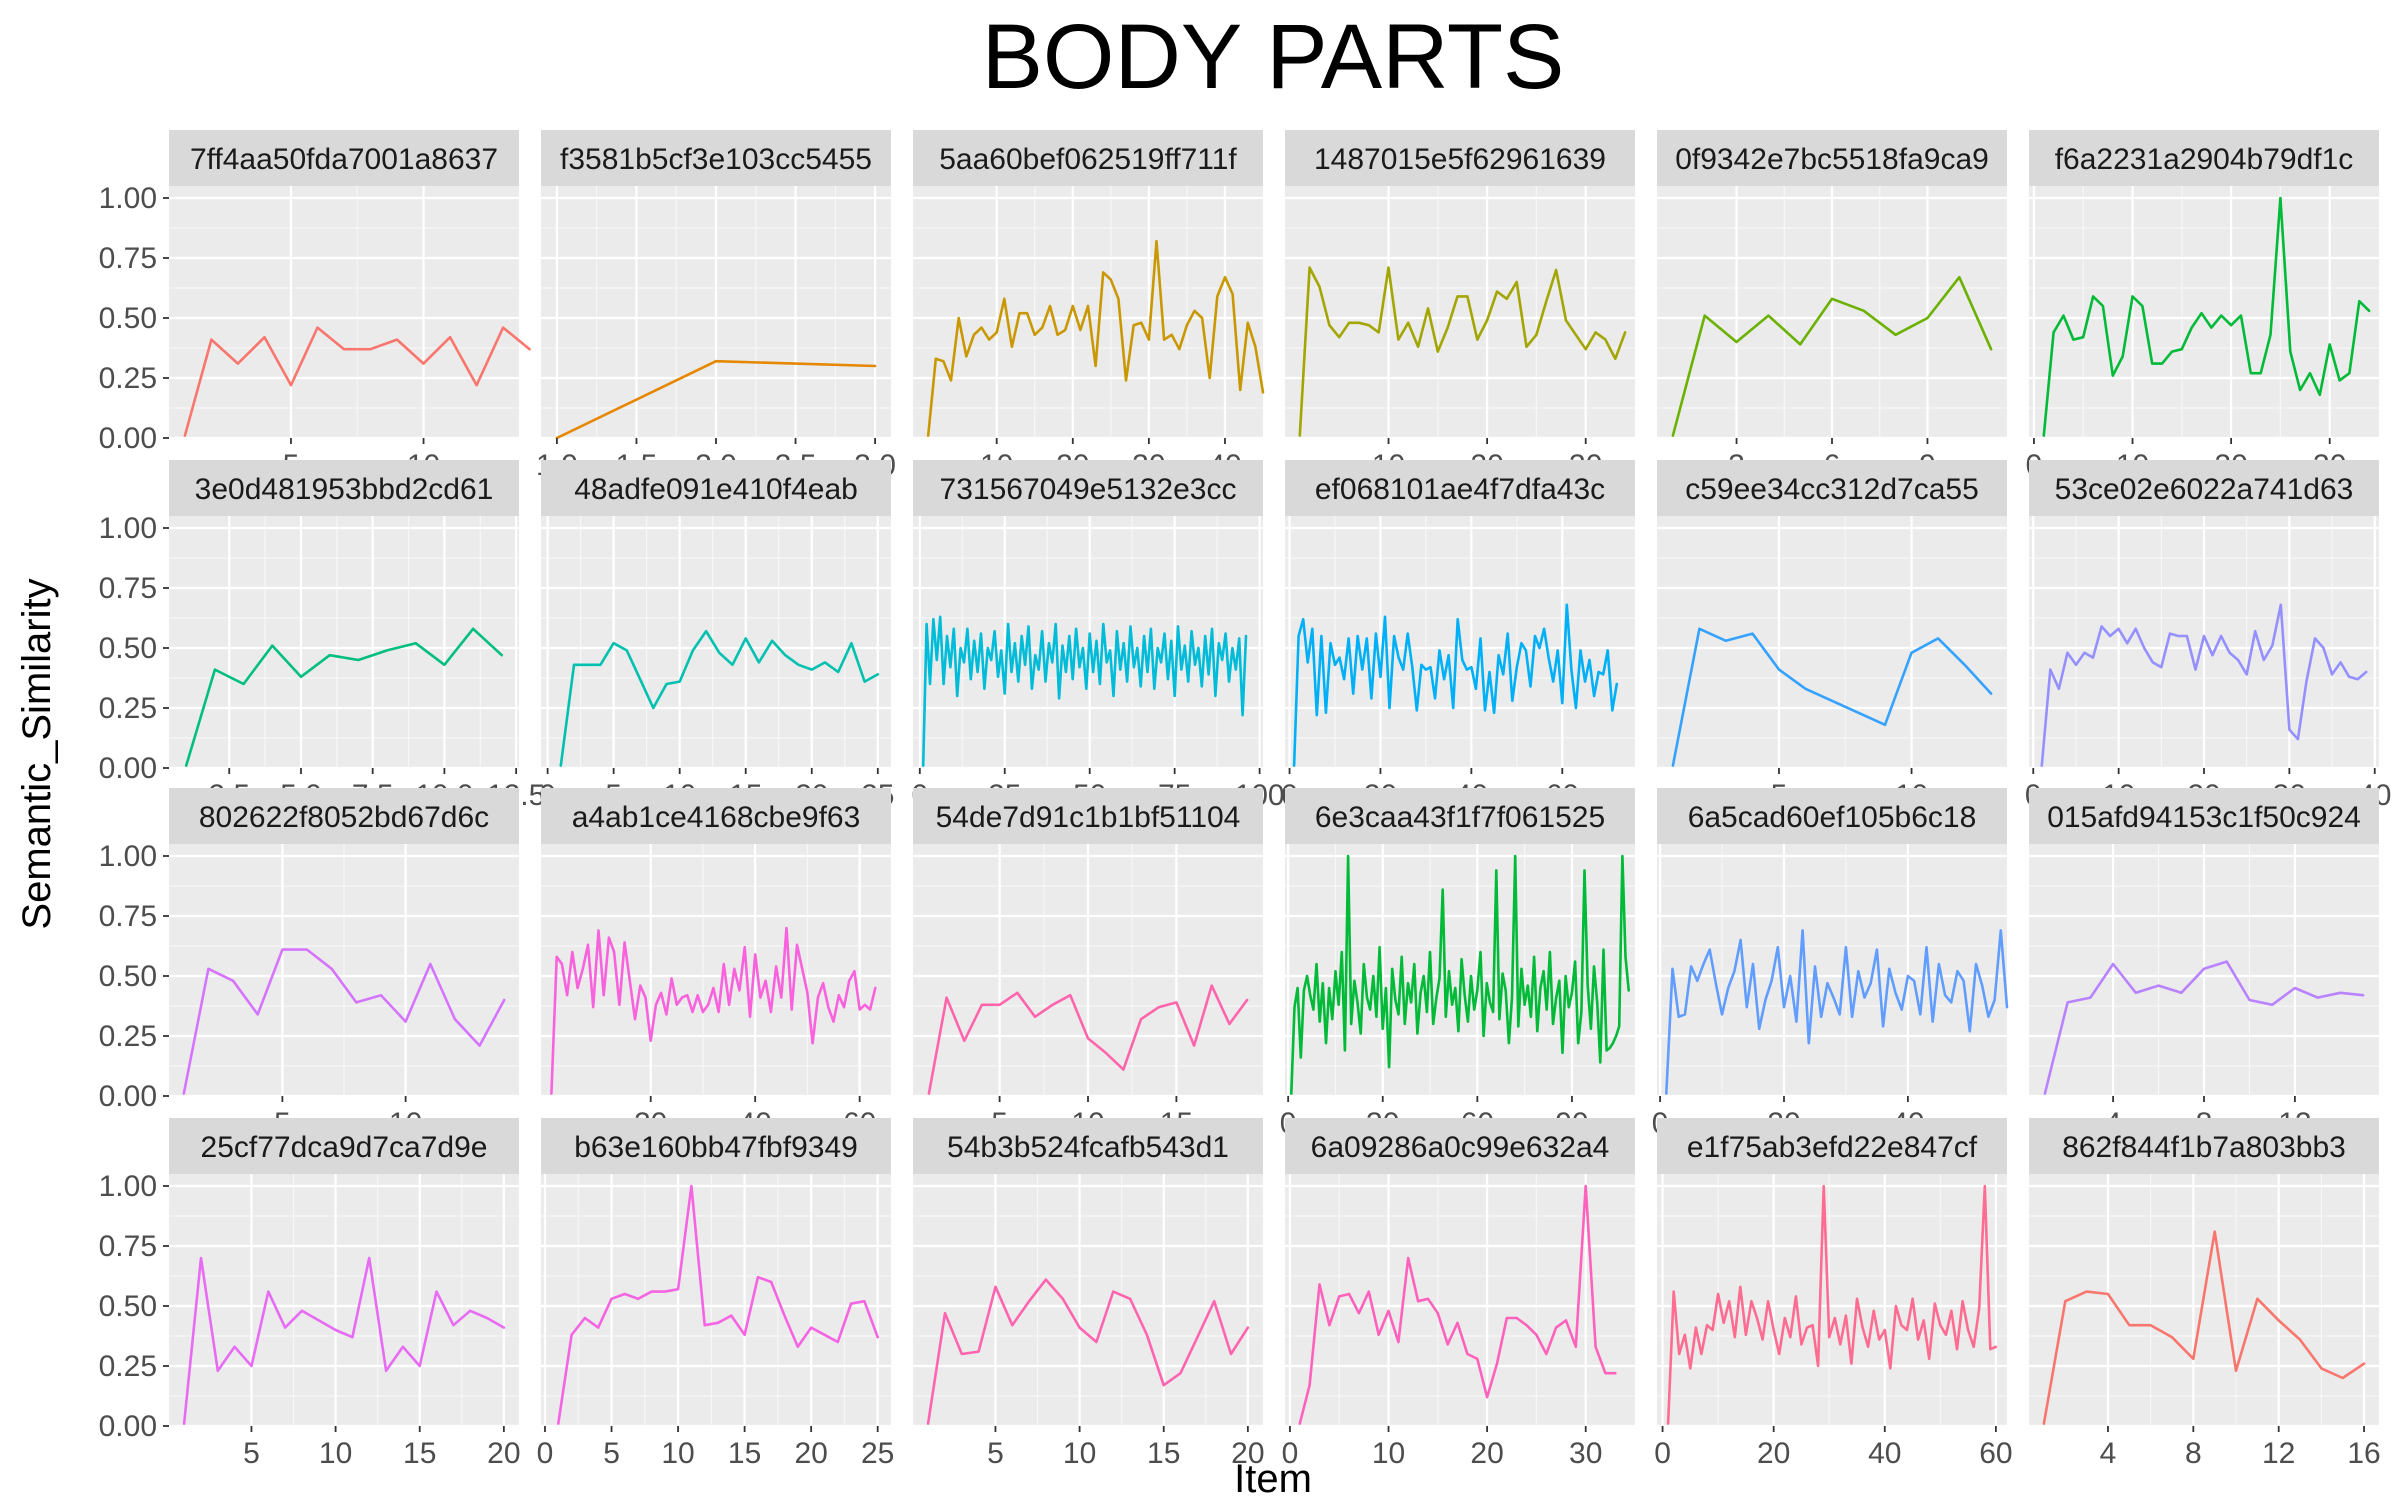 Image resolution: width=2400 pixels, height=1500 pixels. I want to click on facet-panel: 1487015e5f62961639102030, so click(1460, 306).